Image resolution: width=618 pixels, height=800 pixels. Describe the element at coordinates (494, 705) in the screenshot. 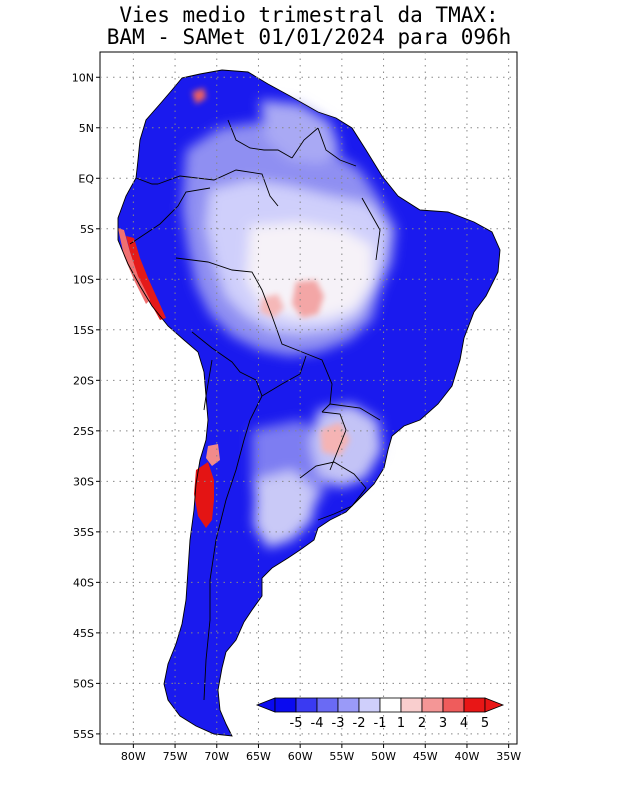

I see `colorbar-arrow-right` at that location.